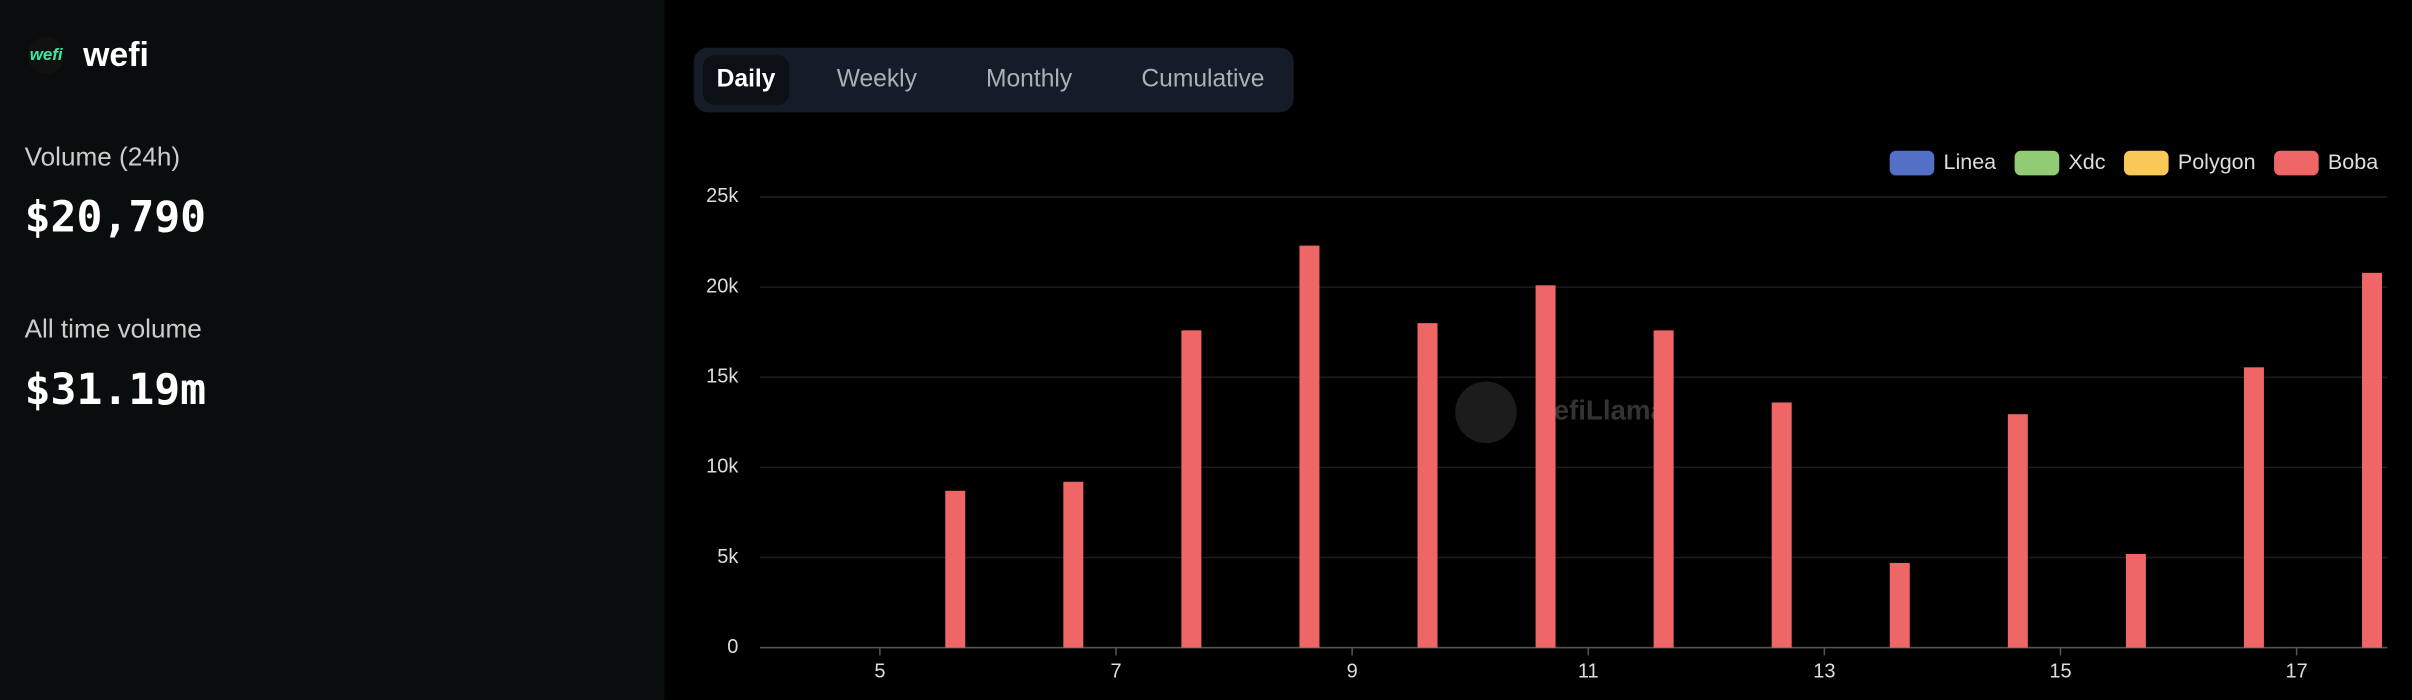 The height and width of the screenshot is (700, 2412). I want to click on logo: wefi, so click(46, 54).